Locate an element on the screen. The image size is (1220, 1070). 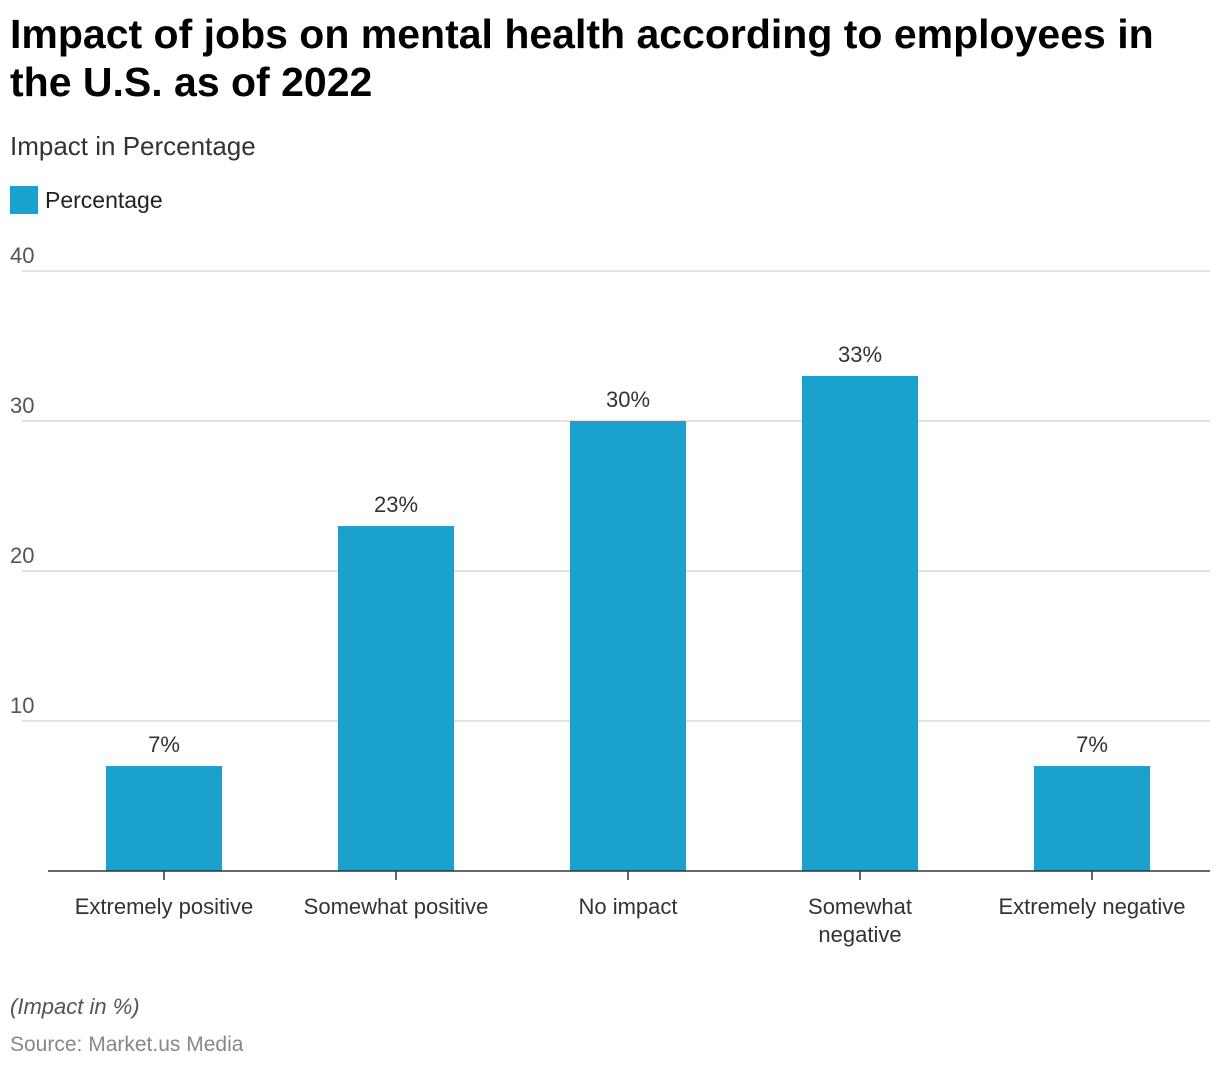
x-tick-label: Somewhat positive is located at coordinates (396, 906).